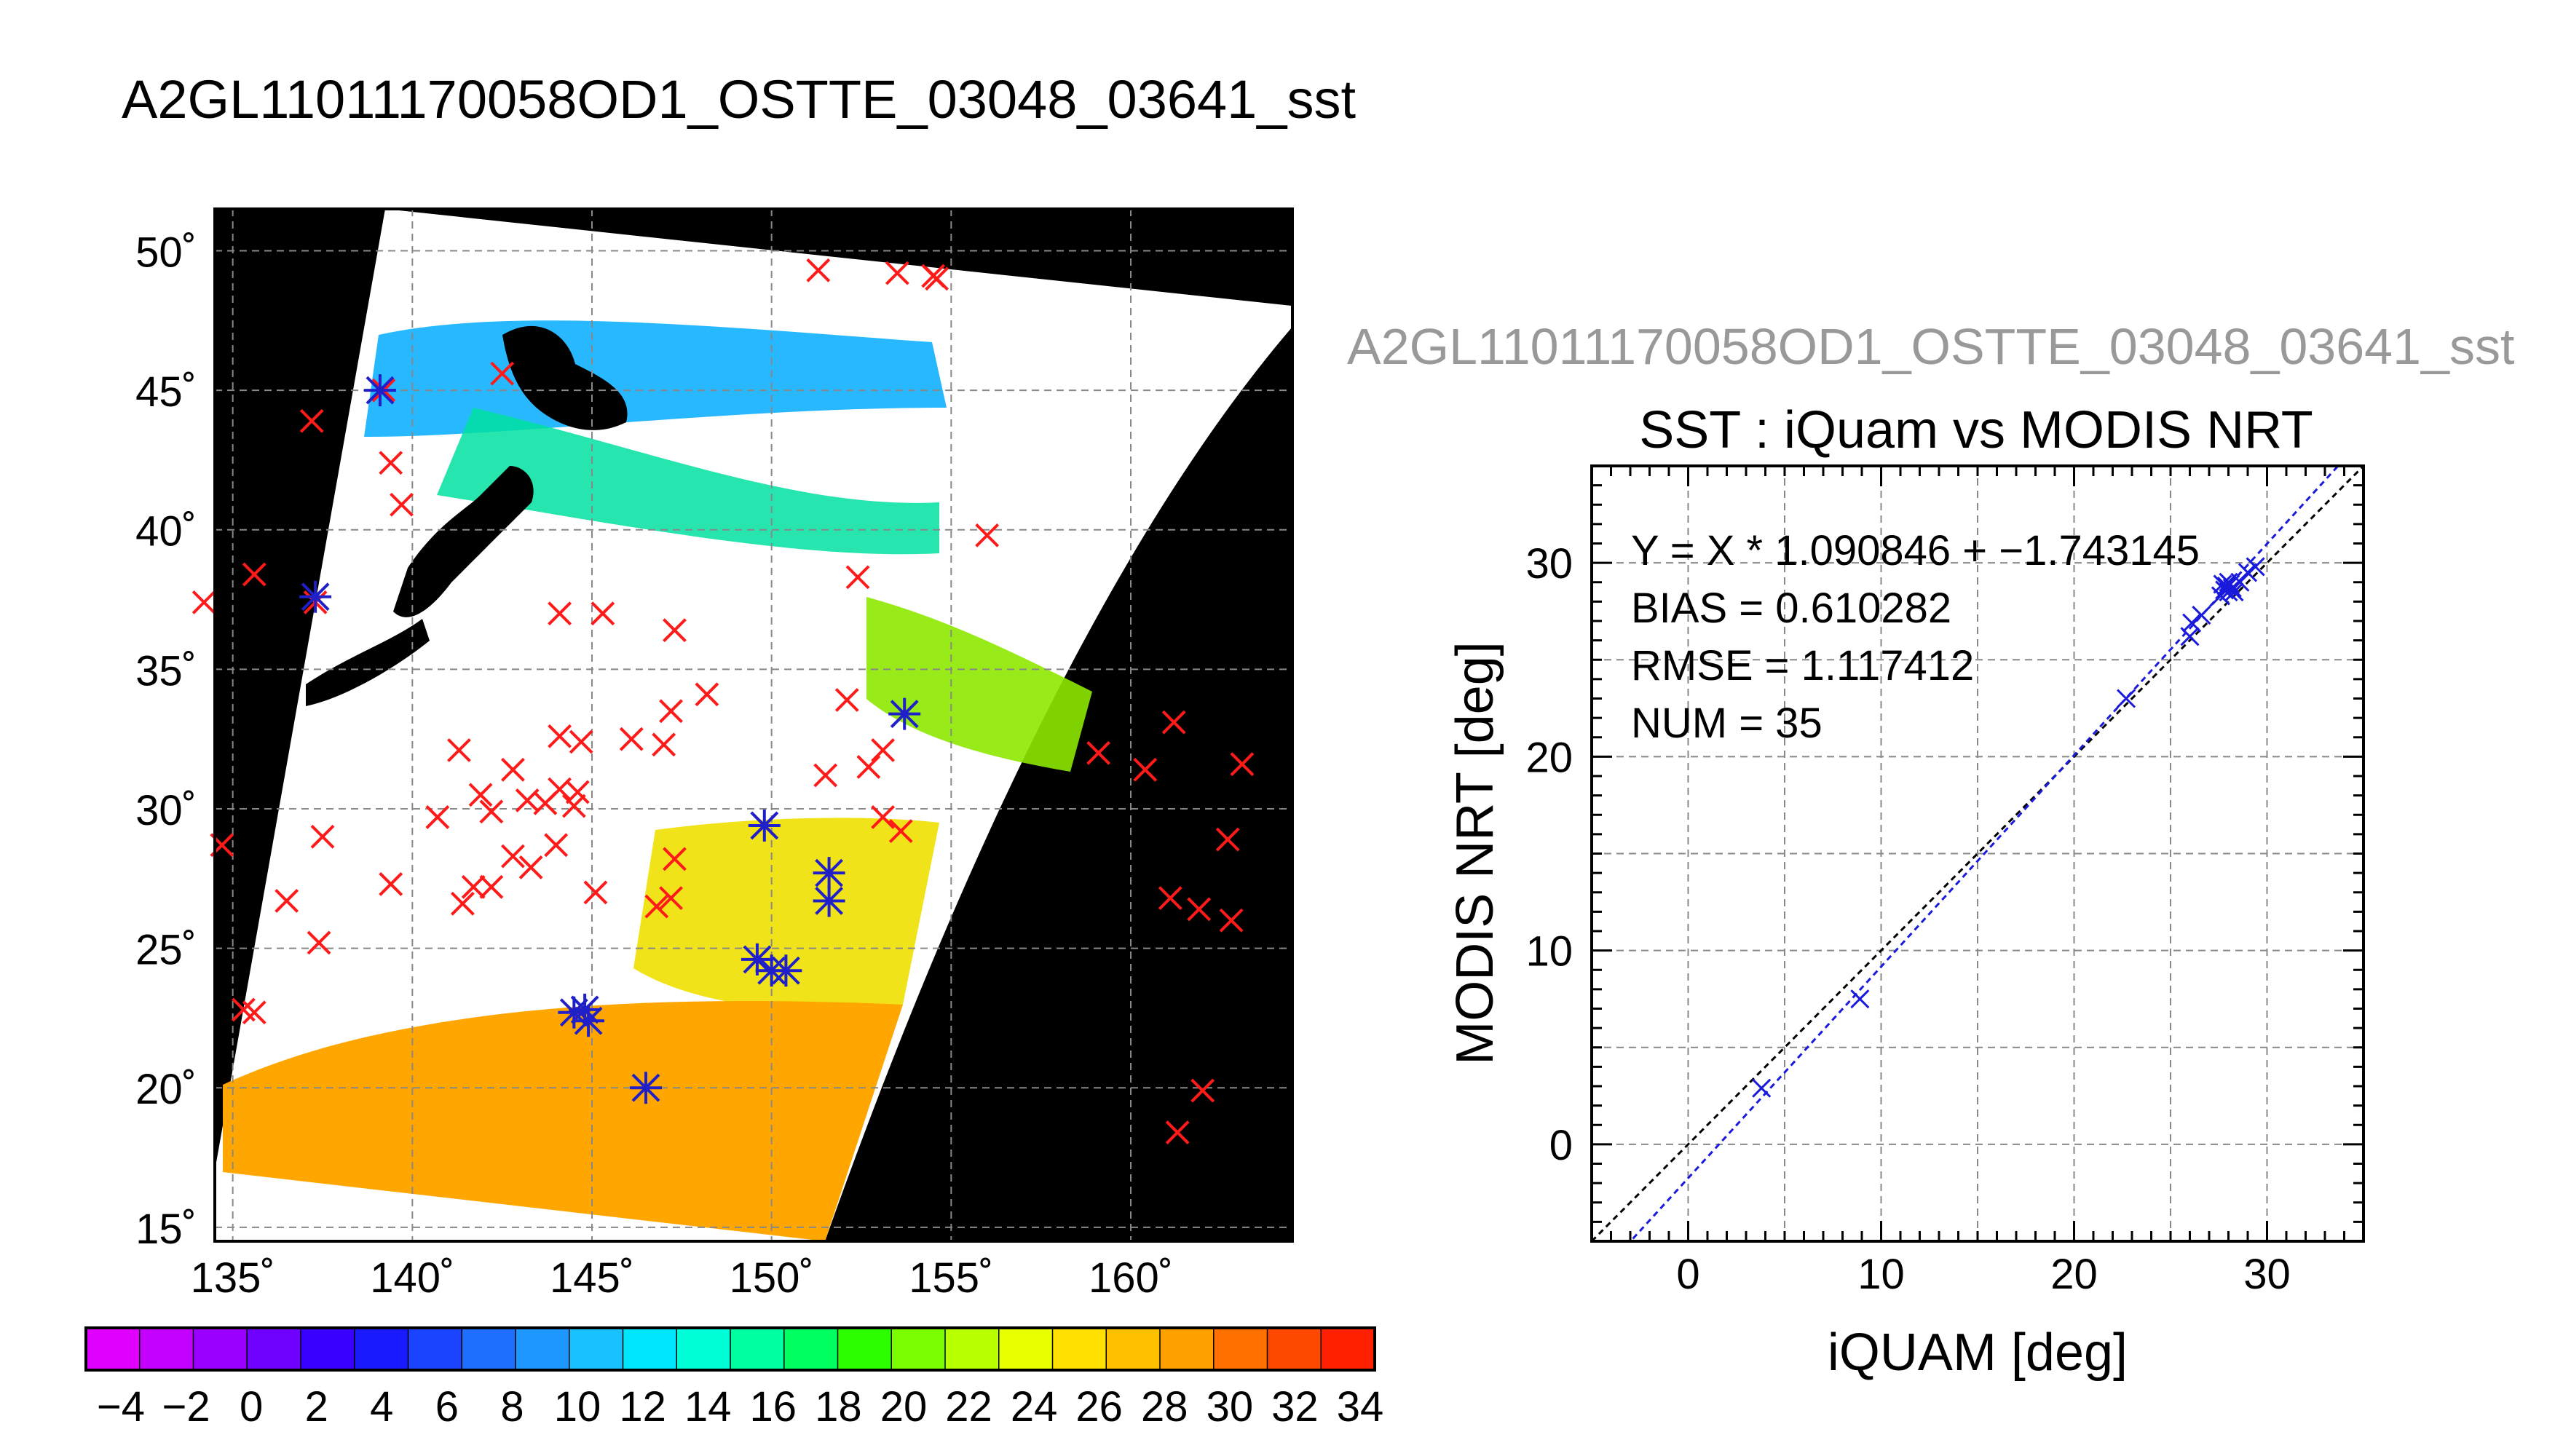 This screenshot has width=2555, height=1456. I want to click on colorbar-label: 0, so click(251, 1407).